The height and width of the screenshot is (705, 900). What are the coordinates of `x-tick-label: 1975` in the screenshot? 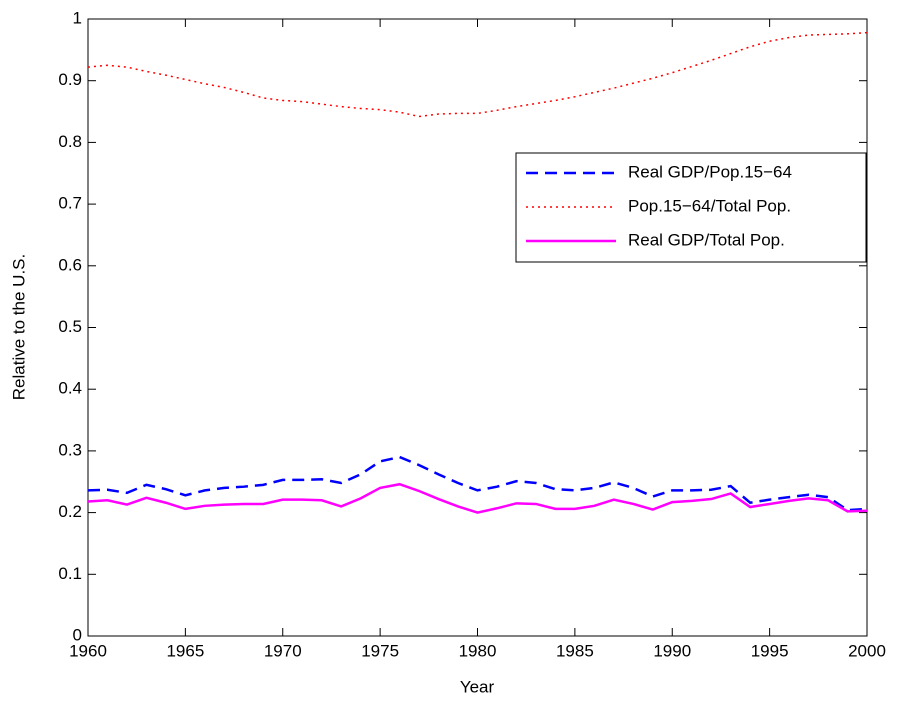 It's located at (380, 650).